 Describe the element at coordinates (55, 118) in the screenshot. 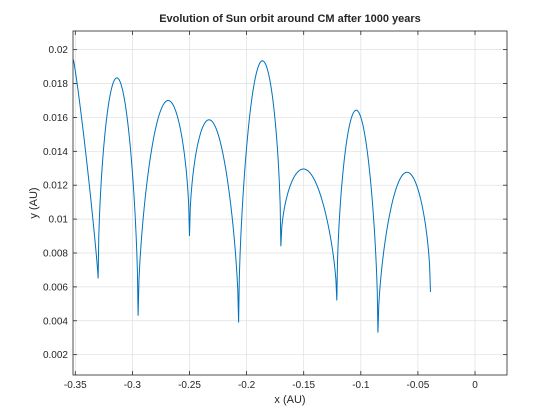

I see `y-tick-label: 0.016` at that location.